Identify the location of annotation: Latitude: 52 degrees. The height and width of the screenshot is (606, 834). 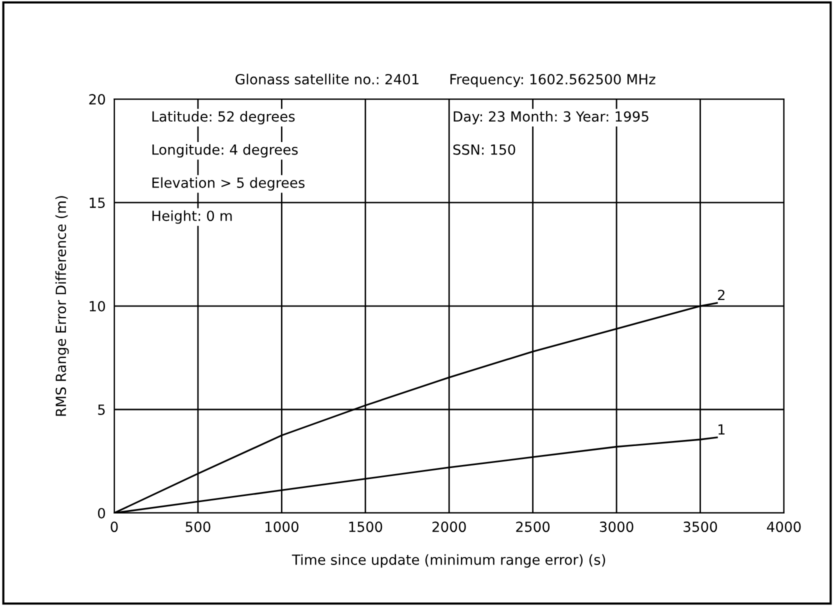
(223, 117).